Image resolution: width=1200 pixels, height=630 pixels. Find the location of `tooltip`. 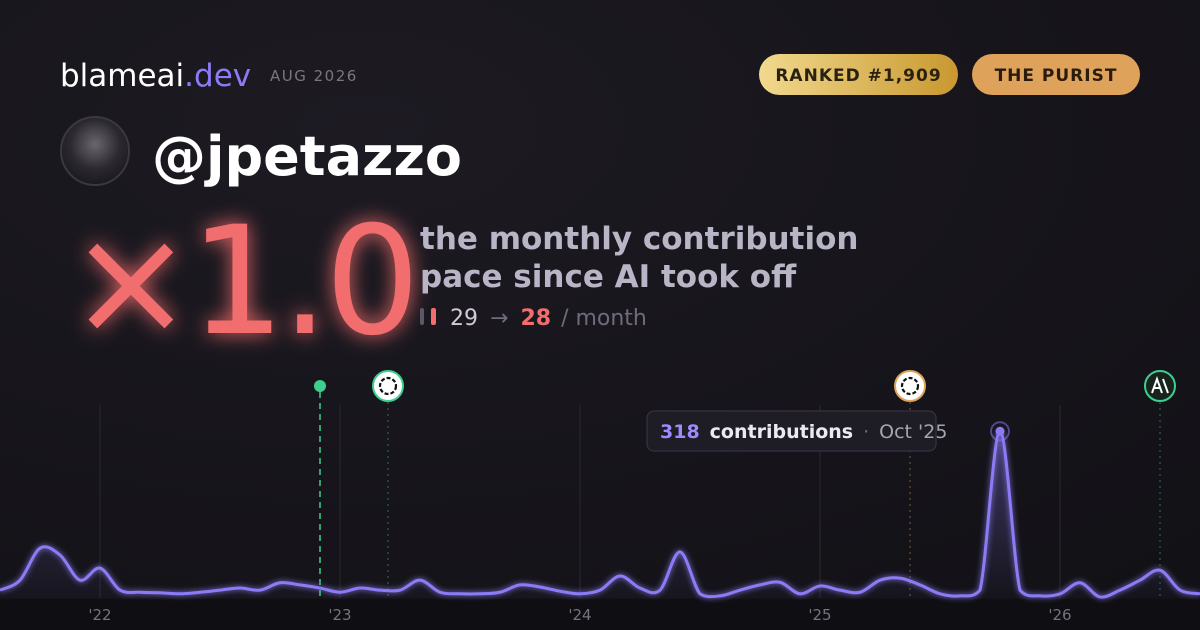

tooltip is located at coordinates (791, 431).